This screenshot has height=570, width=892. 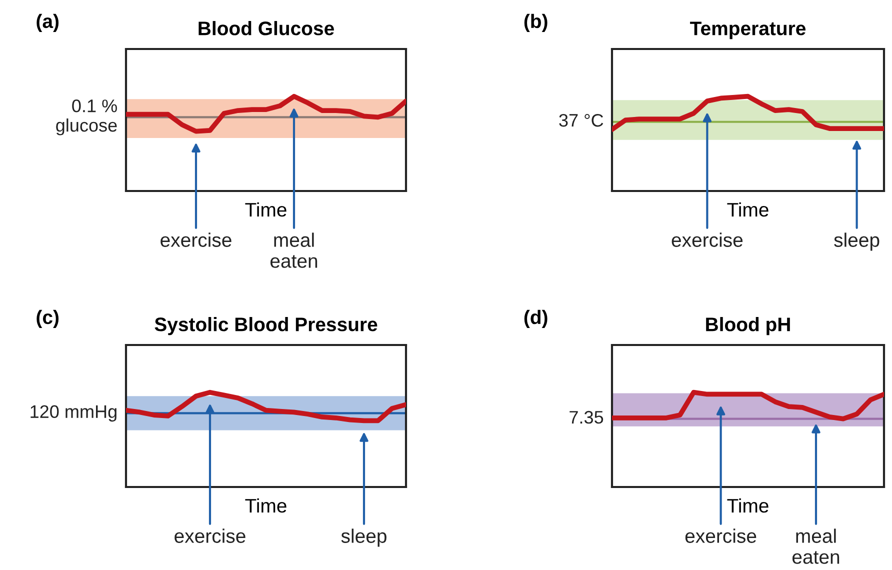 What do you see at coordinates (266, 28) in the screenshot?
I see `chart-title: Blood Glucose` at bounding box center [266, 28].